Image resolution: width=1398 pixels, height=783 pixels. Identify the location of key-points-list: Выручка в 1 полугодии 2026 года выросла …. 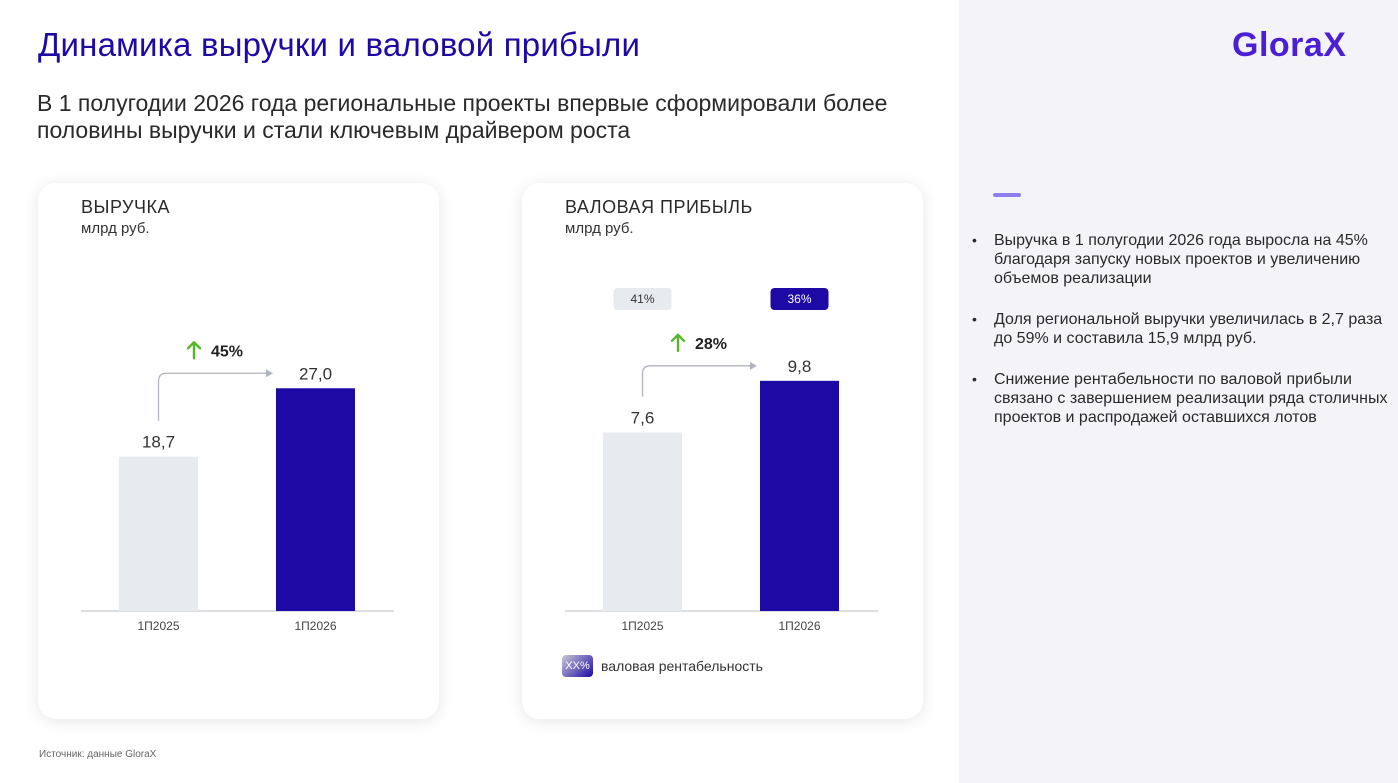
(1182, 340).